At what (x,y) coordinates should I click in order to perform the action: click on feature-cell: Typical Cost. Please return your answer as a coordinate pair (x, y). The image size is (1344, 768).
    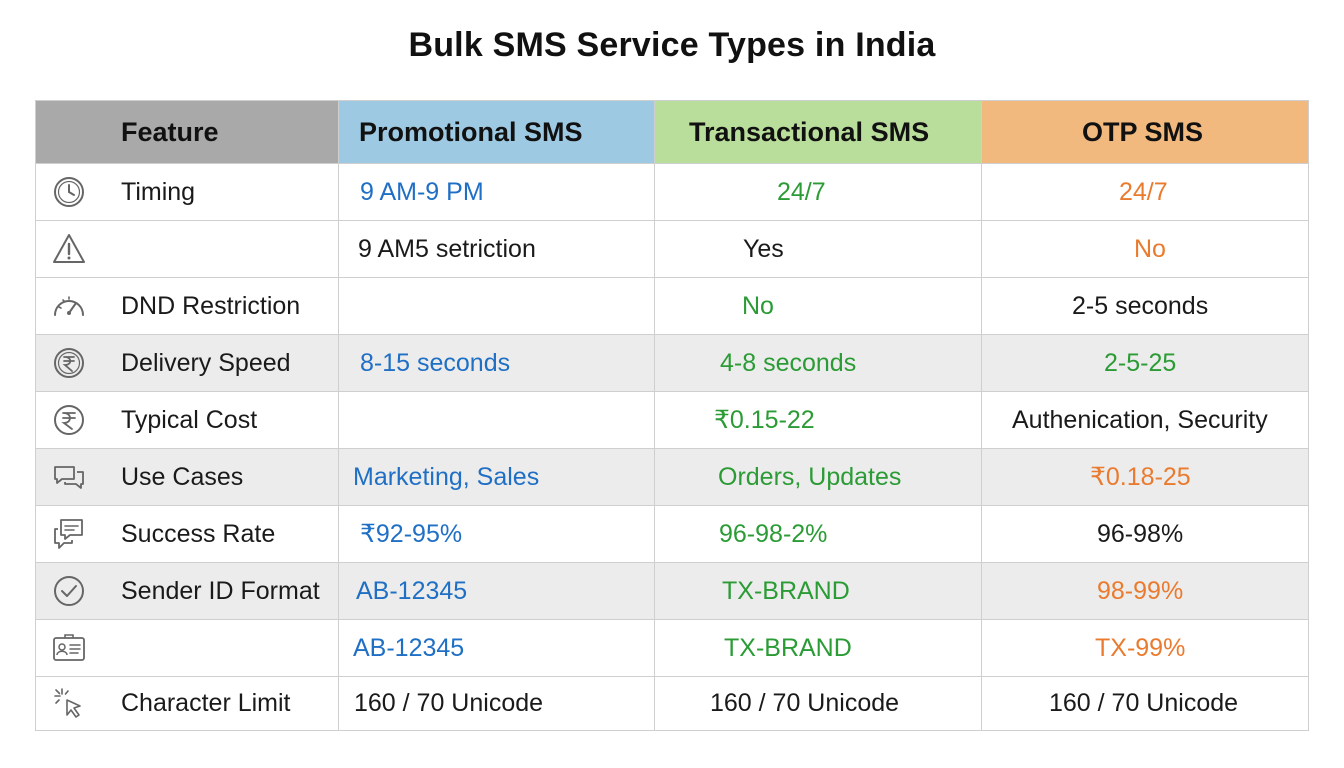
    Looking at the image, I should click on (187, 420).